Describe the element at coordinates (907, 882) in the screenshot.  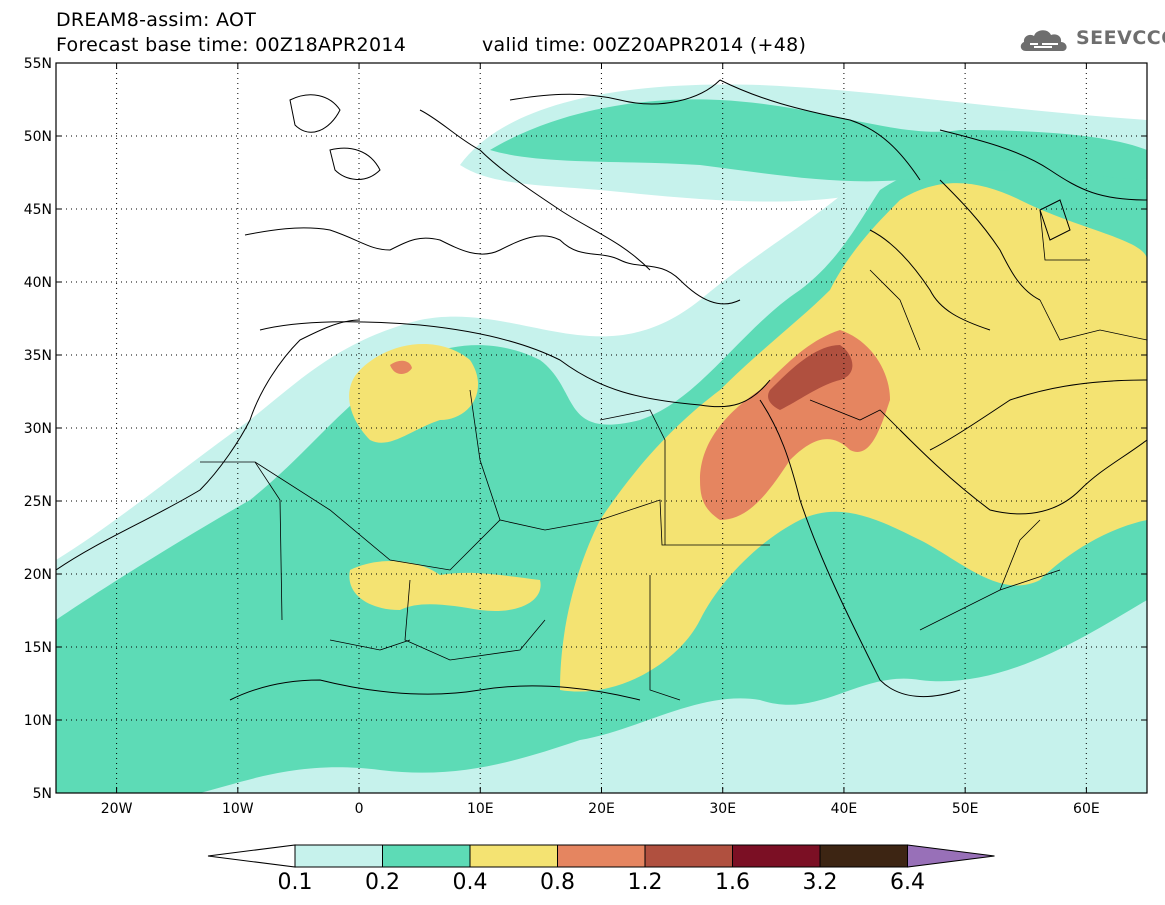
I see `colorbar-label: 6.4` at that location.